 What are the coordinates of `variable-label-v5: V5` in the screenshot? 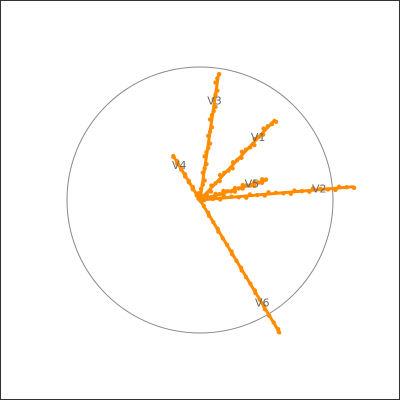 It's located at (252, 183).